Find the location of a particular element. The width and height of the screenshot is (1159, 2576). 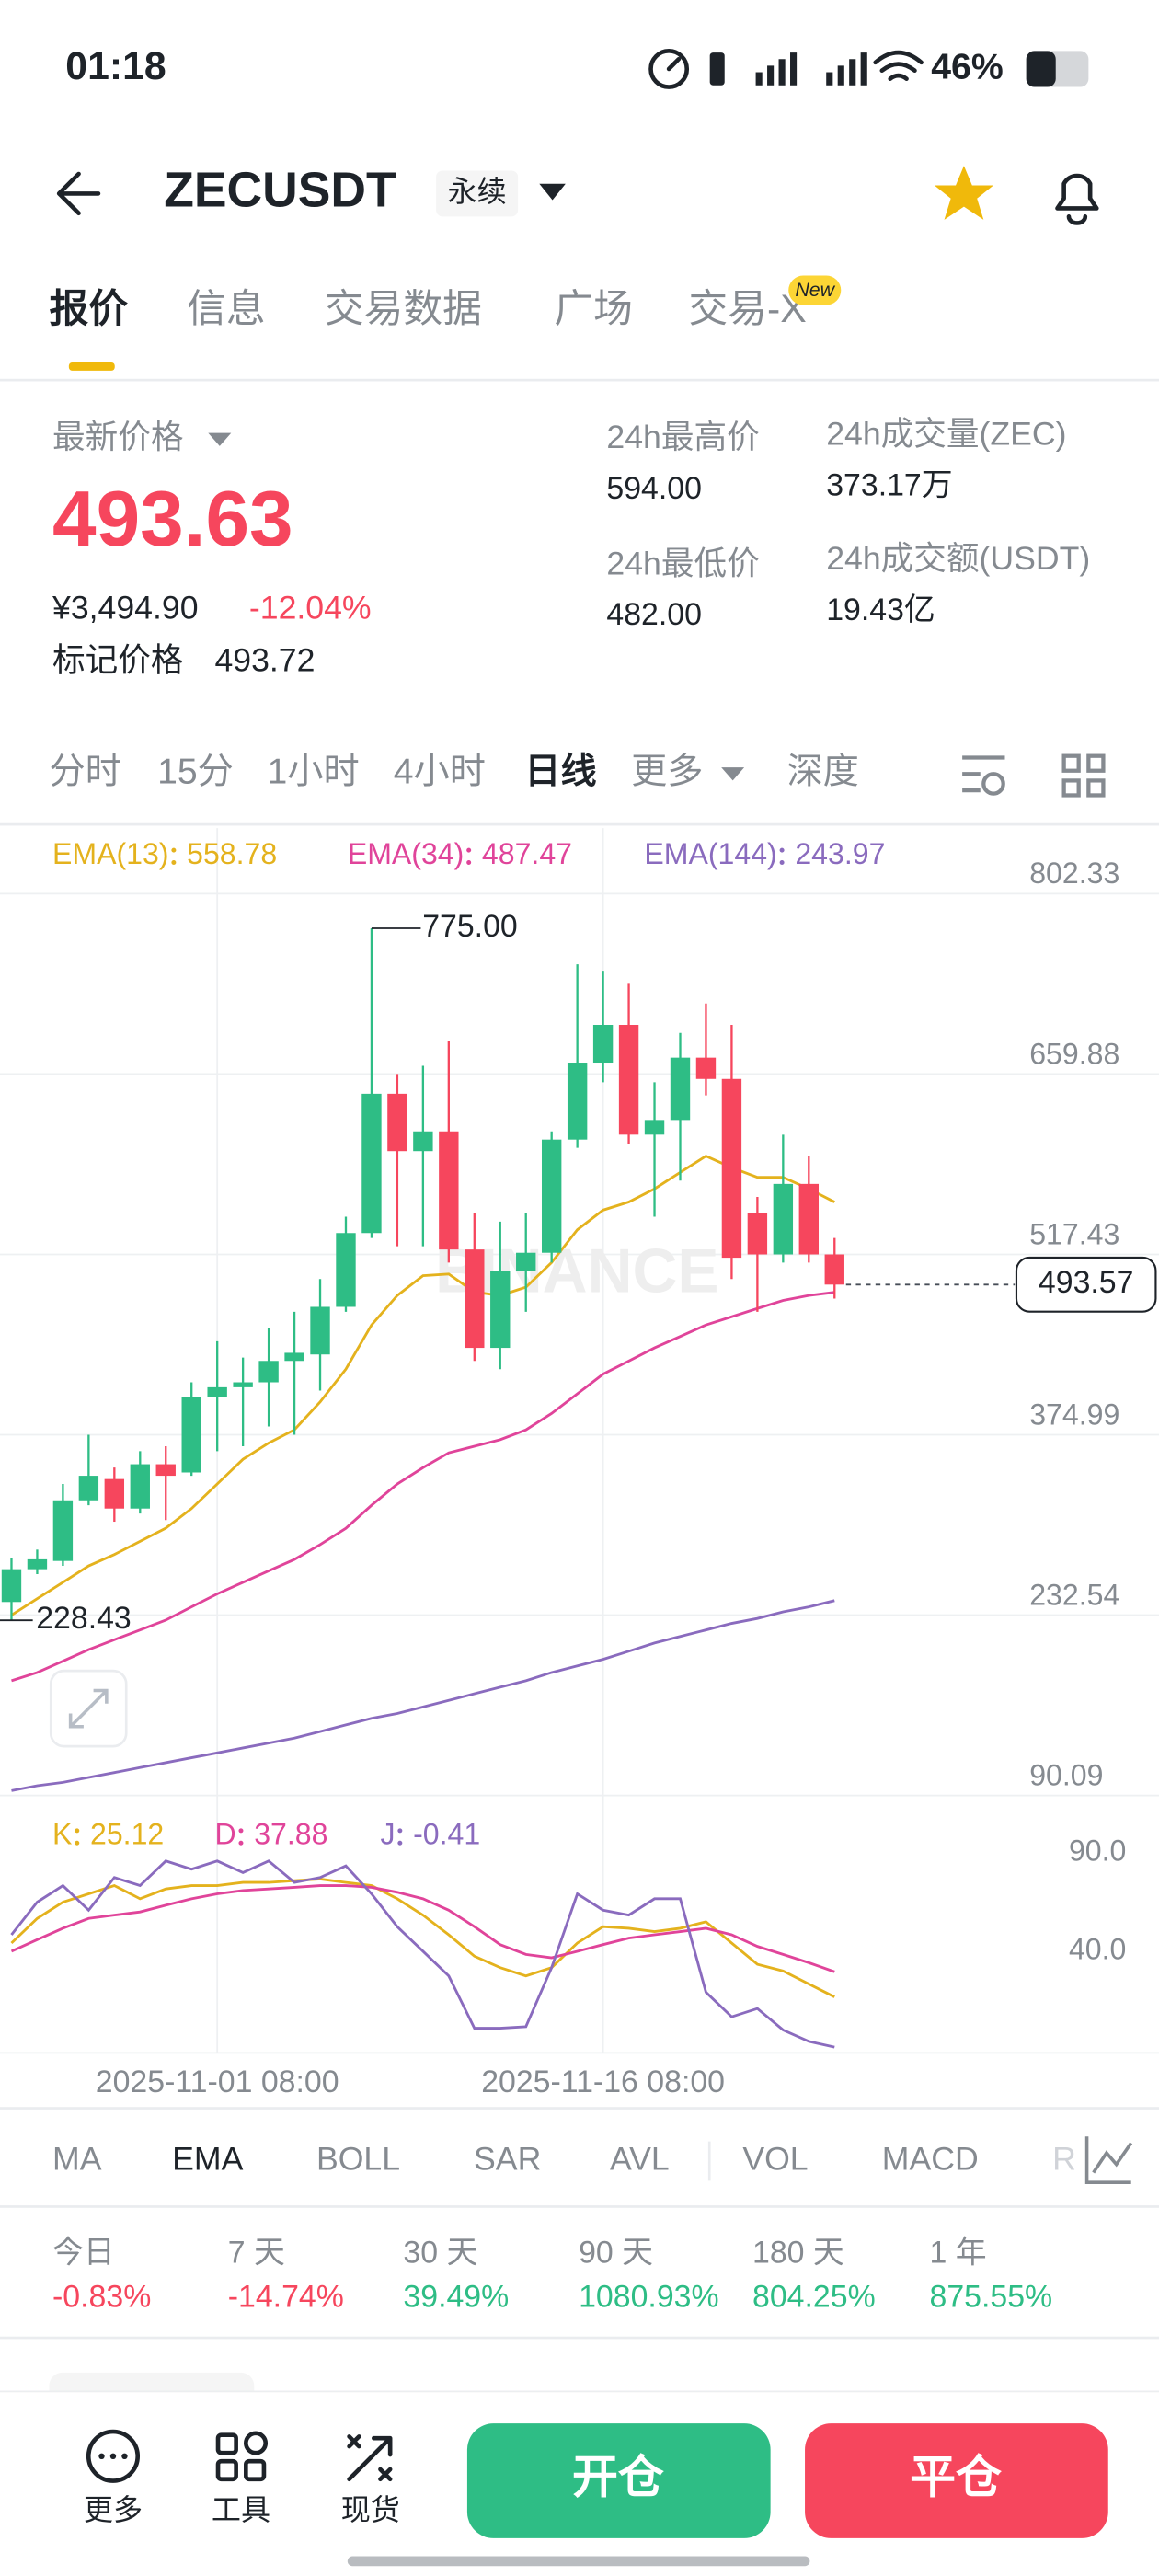

more-icon is located at coordinates (113, 2456).